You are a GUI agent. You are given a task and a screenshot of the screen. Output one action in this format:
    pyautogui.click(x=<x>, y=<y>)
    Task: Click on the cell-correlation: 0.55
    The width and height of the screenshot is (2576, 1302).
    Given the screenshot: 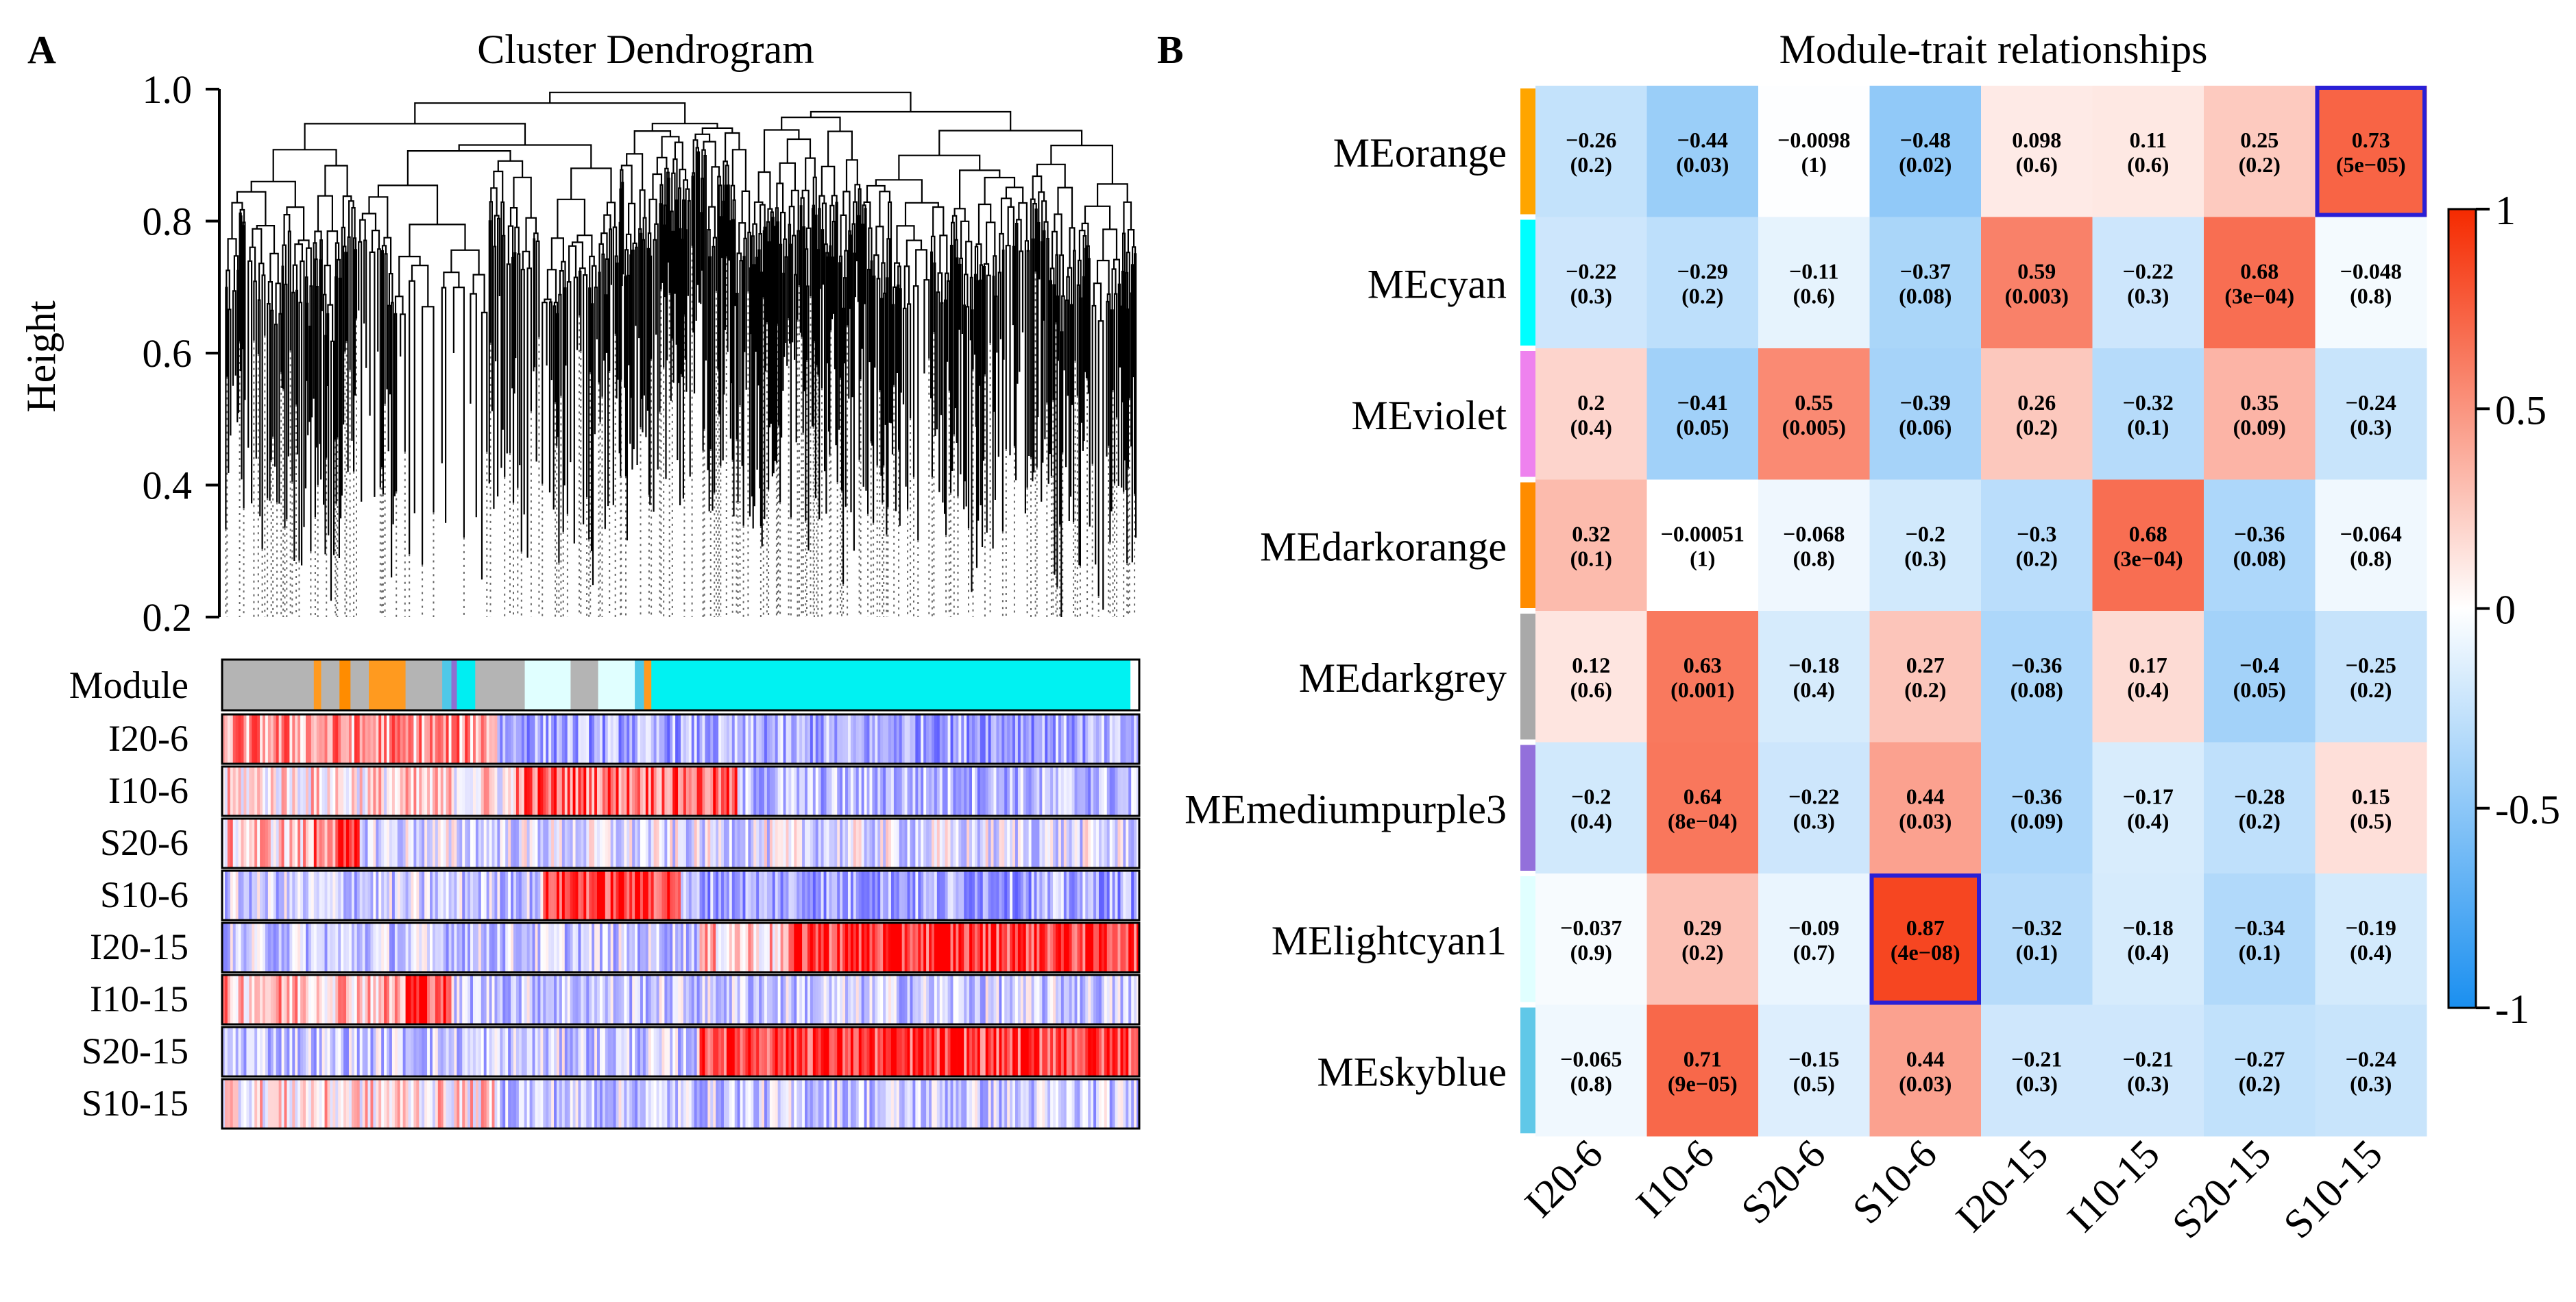 What is the action you would take?
    pyautogui.click(x=1814, y=403)
    